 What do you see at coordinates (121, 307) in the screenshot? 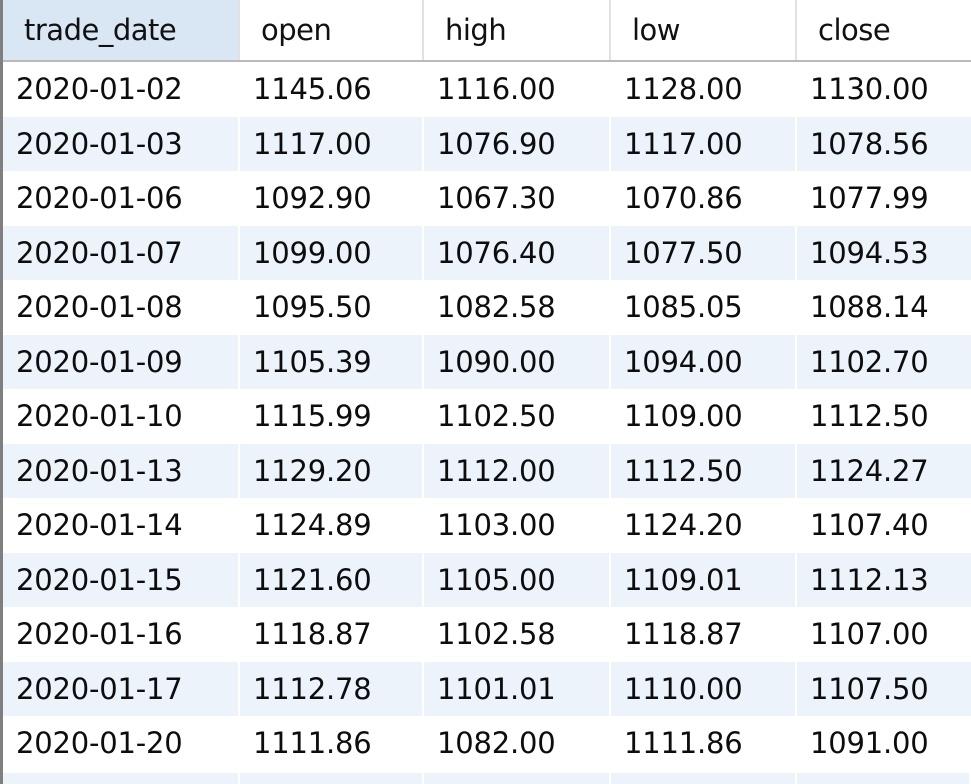
I see `cell-trade-date: 2020-01-08` at bounding box center [121, 307].